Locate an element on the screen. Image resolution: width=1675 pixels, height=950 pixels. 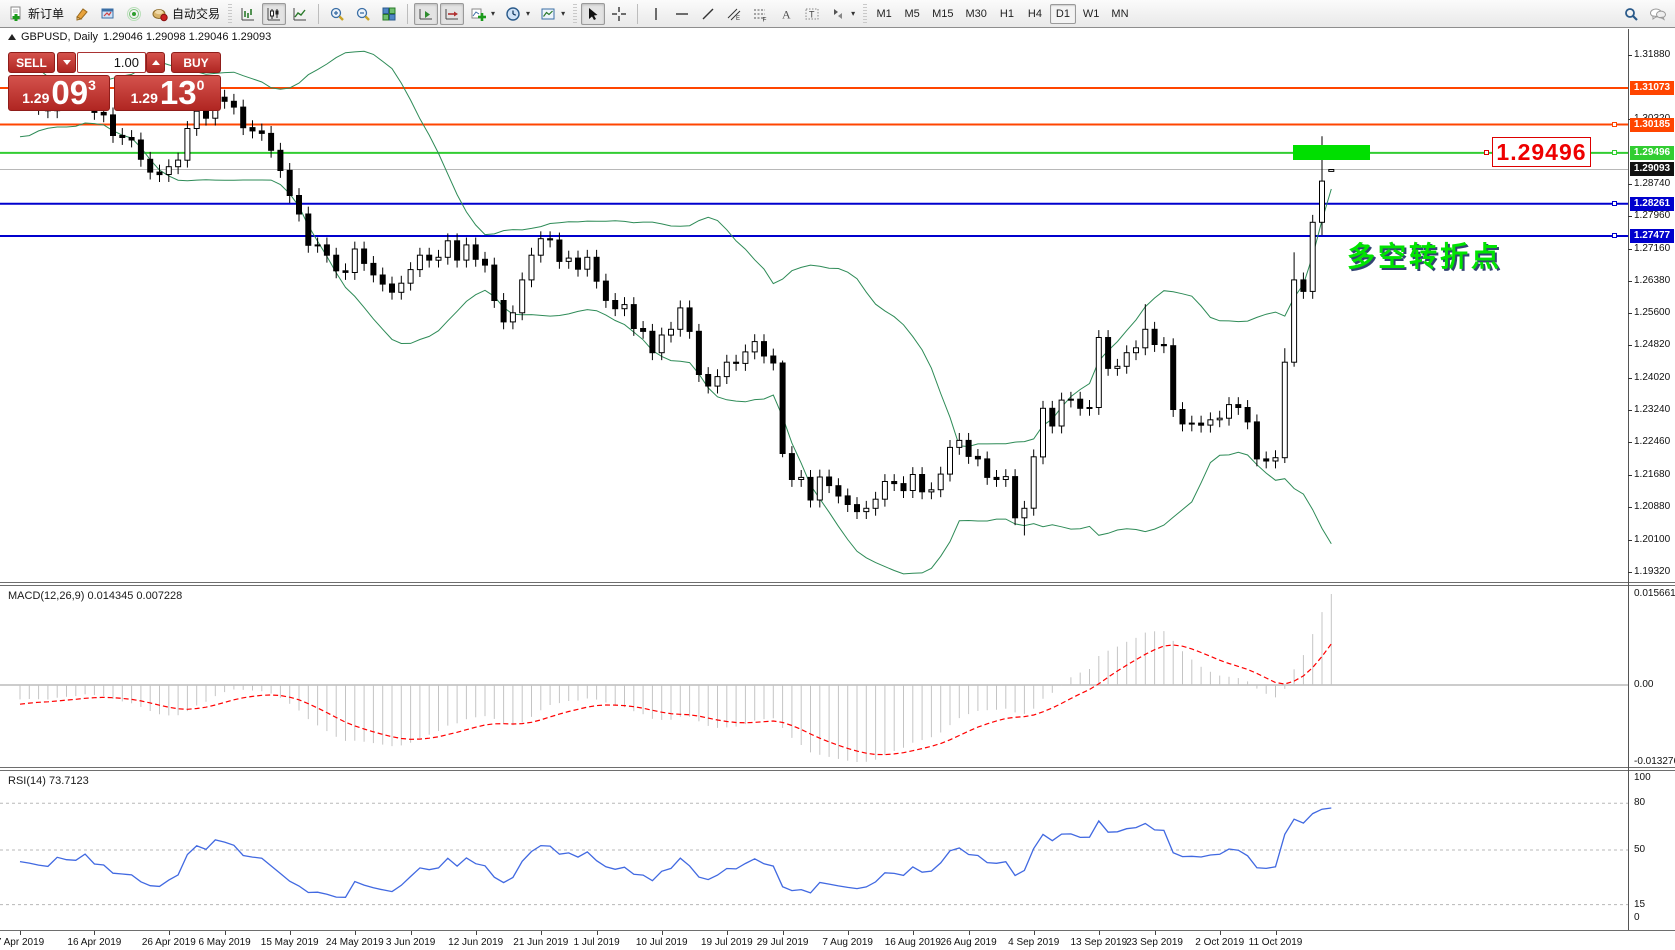
timeframe-m15: M15 is located at coordinates (942, 14).